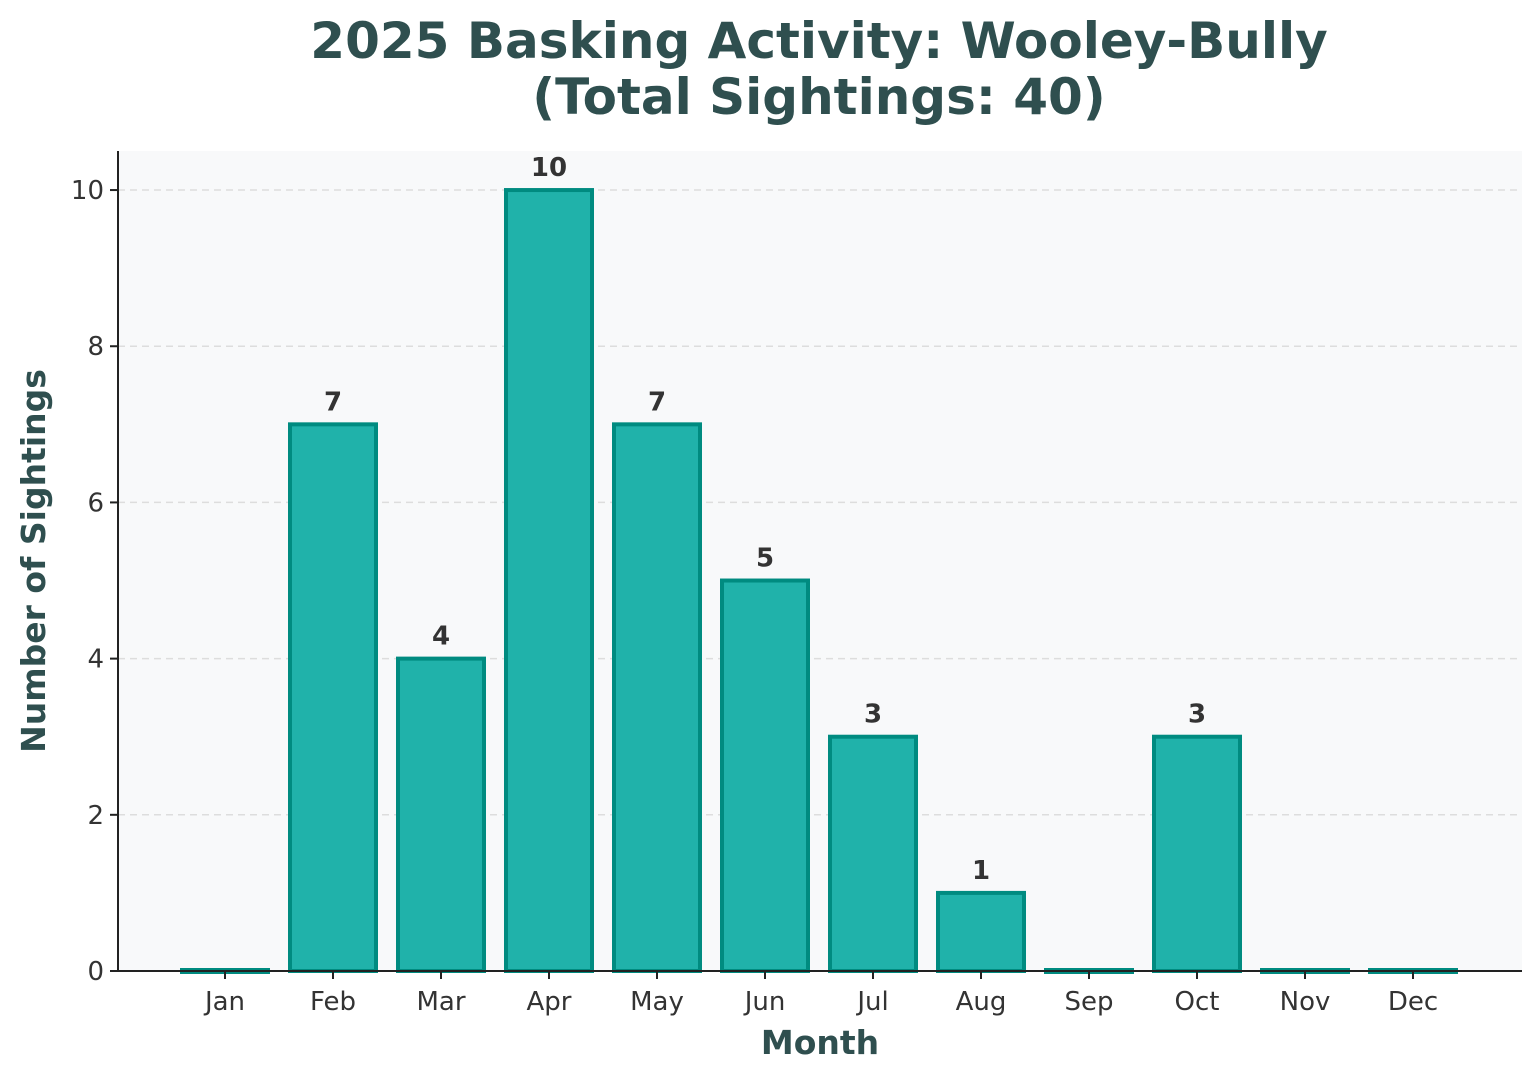 The height and width of the screenshot is (1080, 1538). Describe the element at coordinates (871, 1002) in the screenshot. I see `x-tick-label: Jul` at that location.